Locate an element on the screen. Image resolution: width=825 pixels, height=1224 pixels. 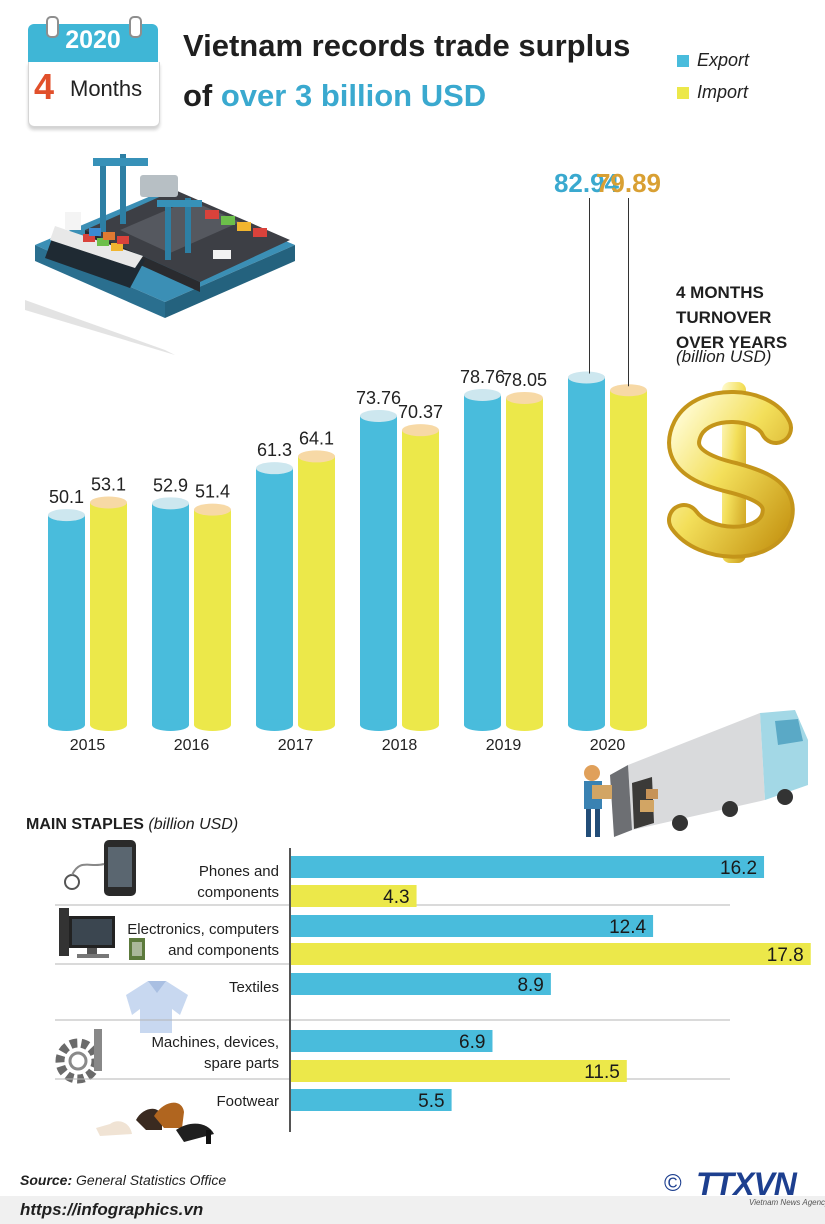
bar-import-2020 is located at coordinates (628, 557).